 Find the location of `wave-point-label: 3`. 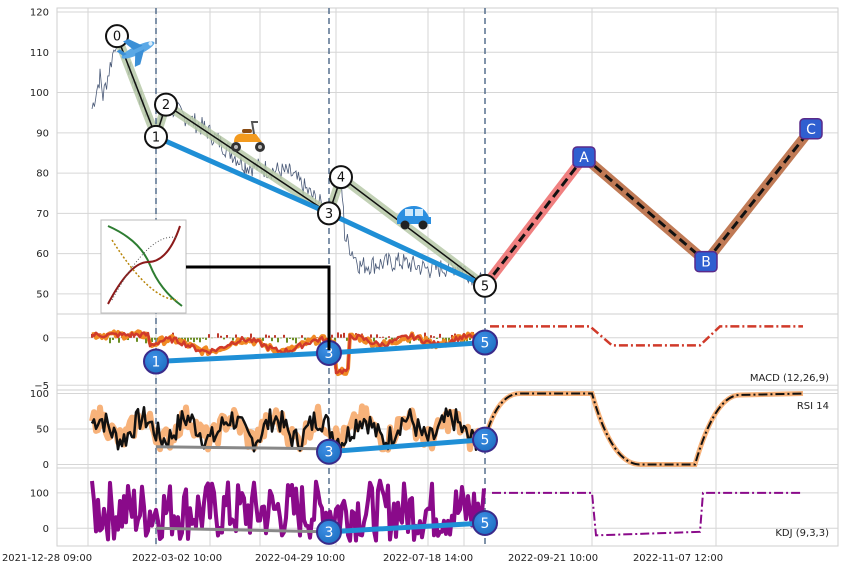

wave-point-label: 3 is located at coordinates (329, 214).